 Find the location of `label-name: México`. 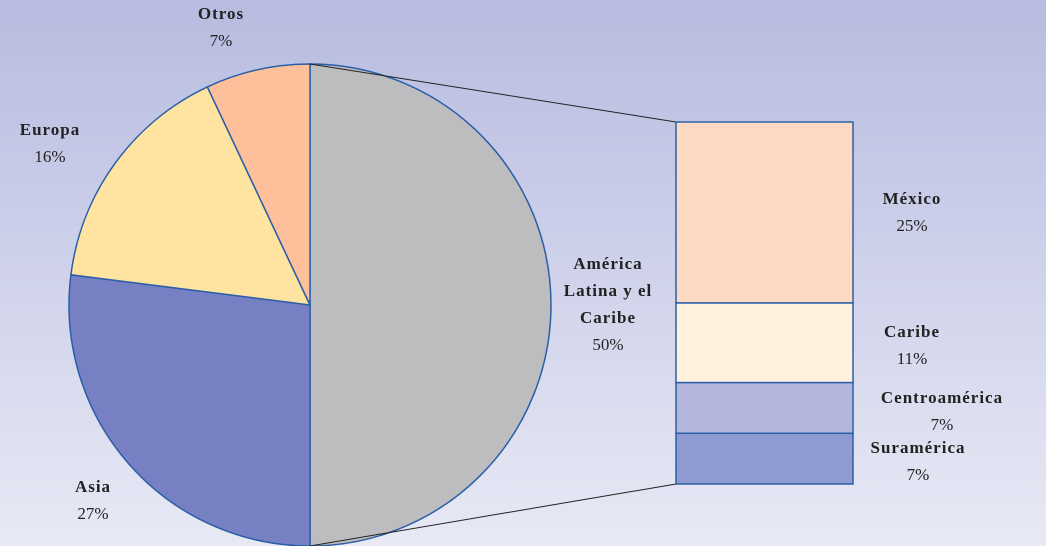

label-name: México is located at coordinates (912, 198).